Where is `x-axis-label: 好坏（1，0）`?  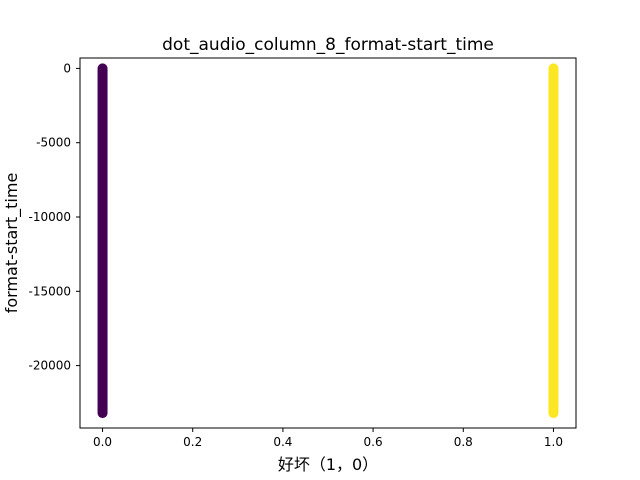
x-axis-label: 好坏（1，0） is located at coordinates (328, 464).